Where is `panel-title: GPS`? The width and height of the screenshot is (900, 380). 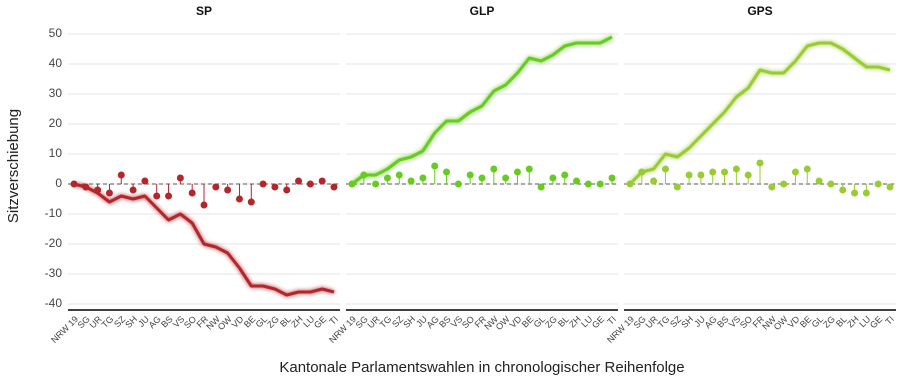 panel-title: GPS is located at coordinates (759, 11).